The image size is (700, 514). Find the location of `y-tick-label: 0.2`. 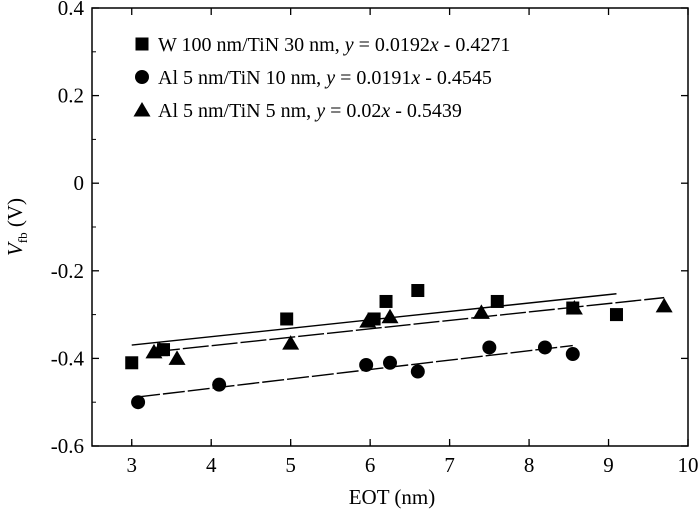

y-tick-label: 0.2 is located at coordinates (71, 96).